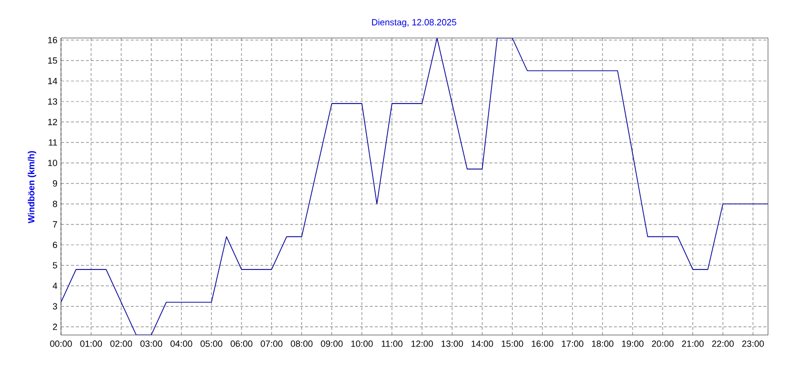  Describe the element at coordinates (121, 343) in the screenshot. I see `x-tick-label: 02:00` at that location.